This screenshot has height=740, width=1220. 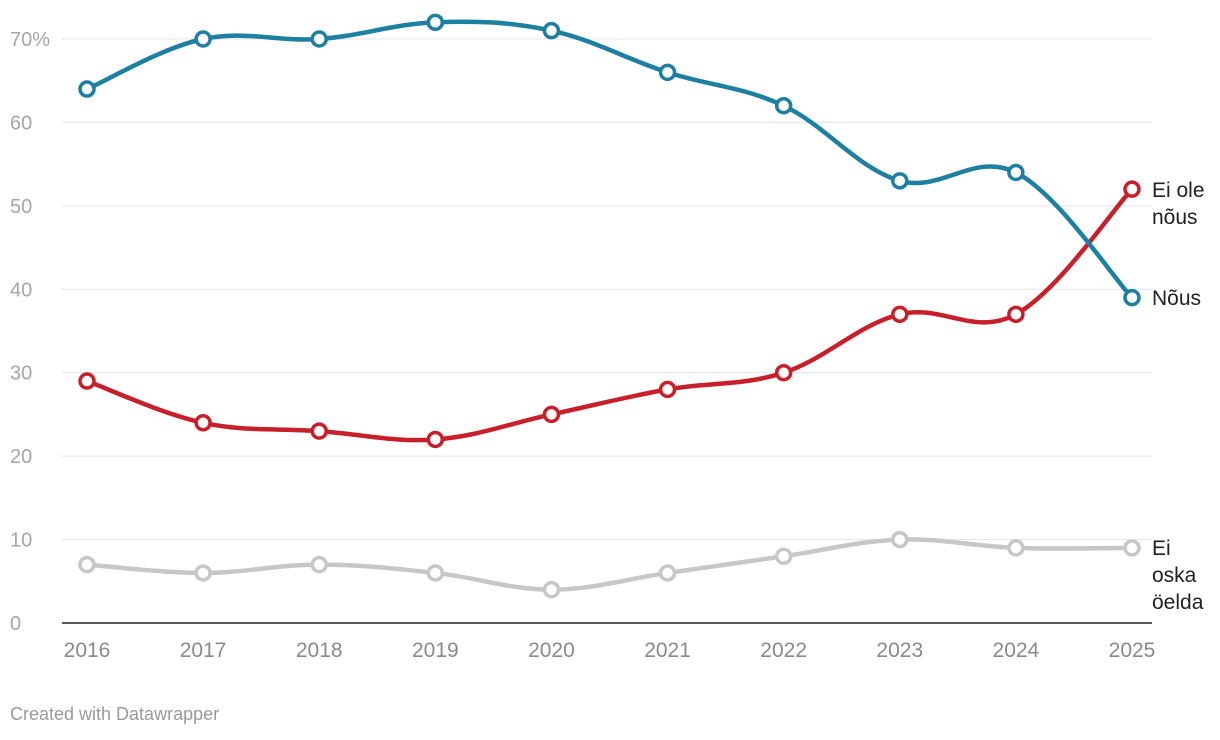 What do you see at coordinates (667, 650) in the screenshot?
I see `x-tick-label: 2021` at bounding box center [667, 650].